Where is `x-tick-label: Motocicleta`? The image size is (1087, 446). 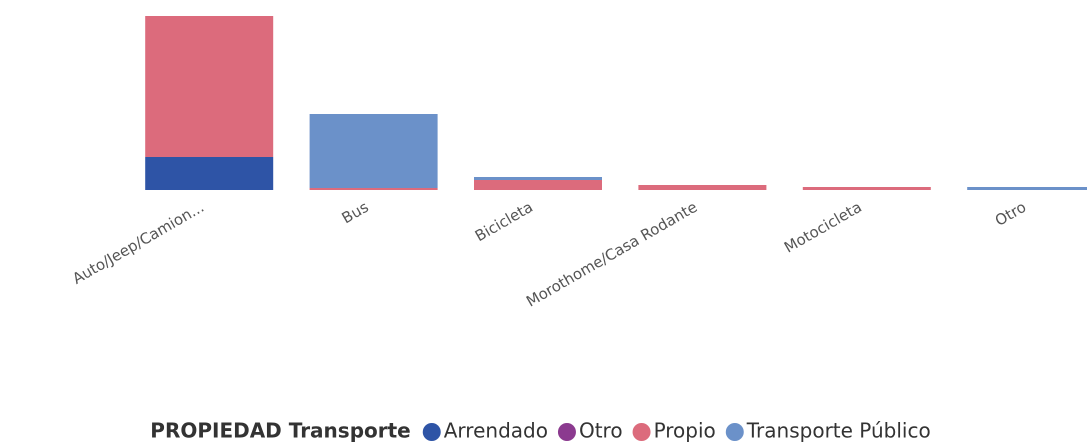 x-tick-label: Motocicleta is located at coordinates (823, 227).